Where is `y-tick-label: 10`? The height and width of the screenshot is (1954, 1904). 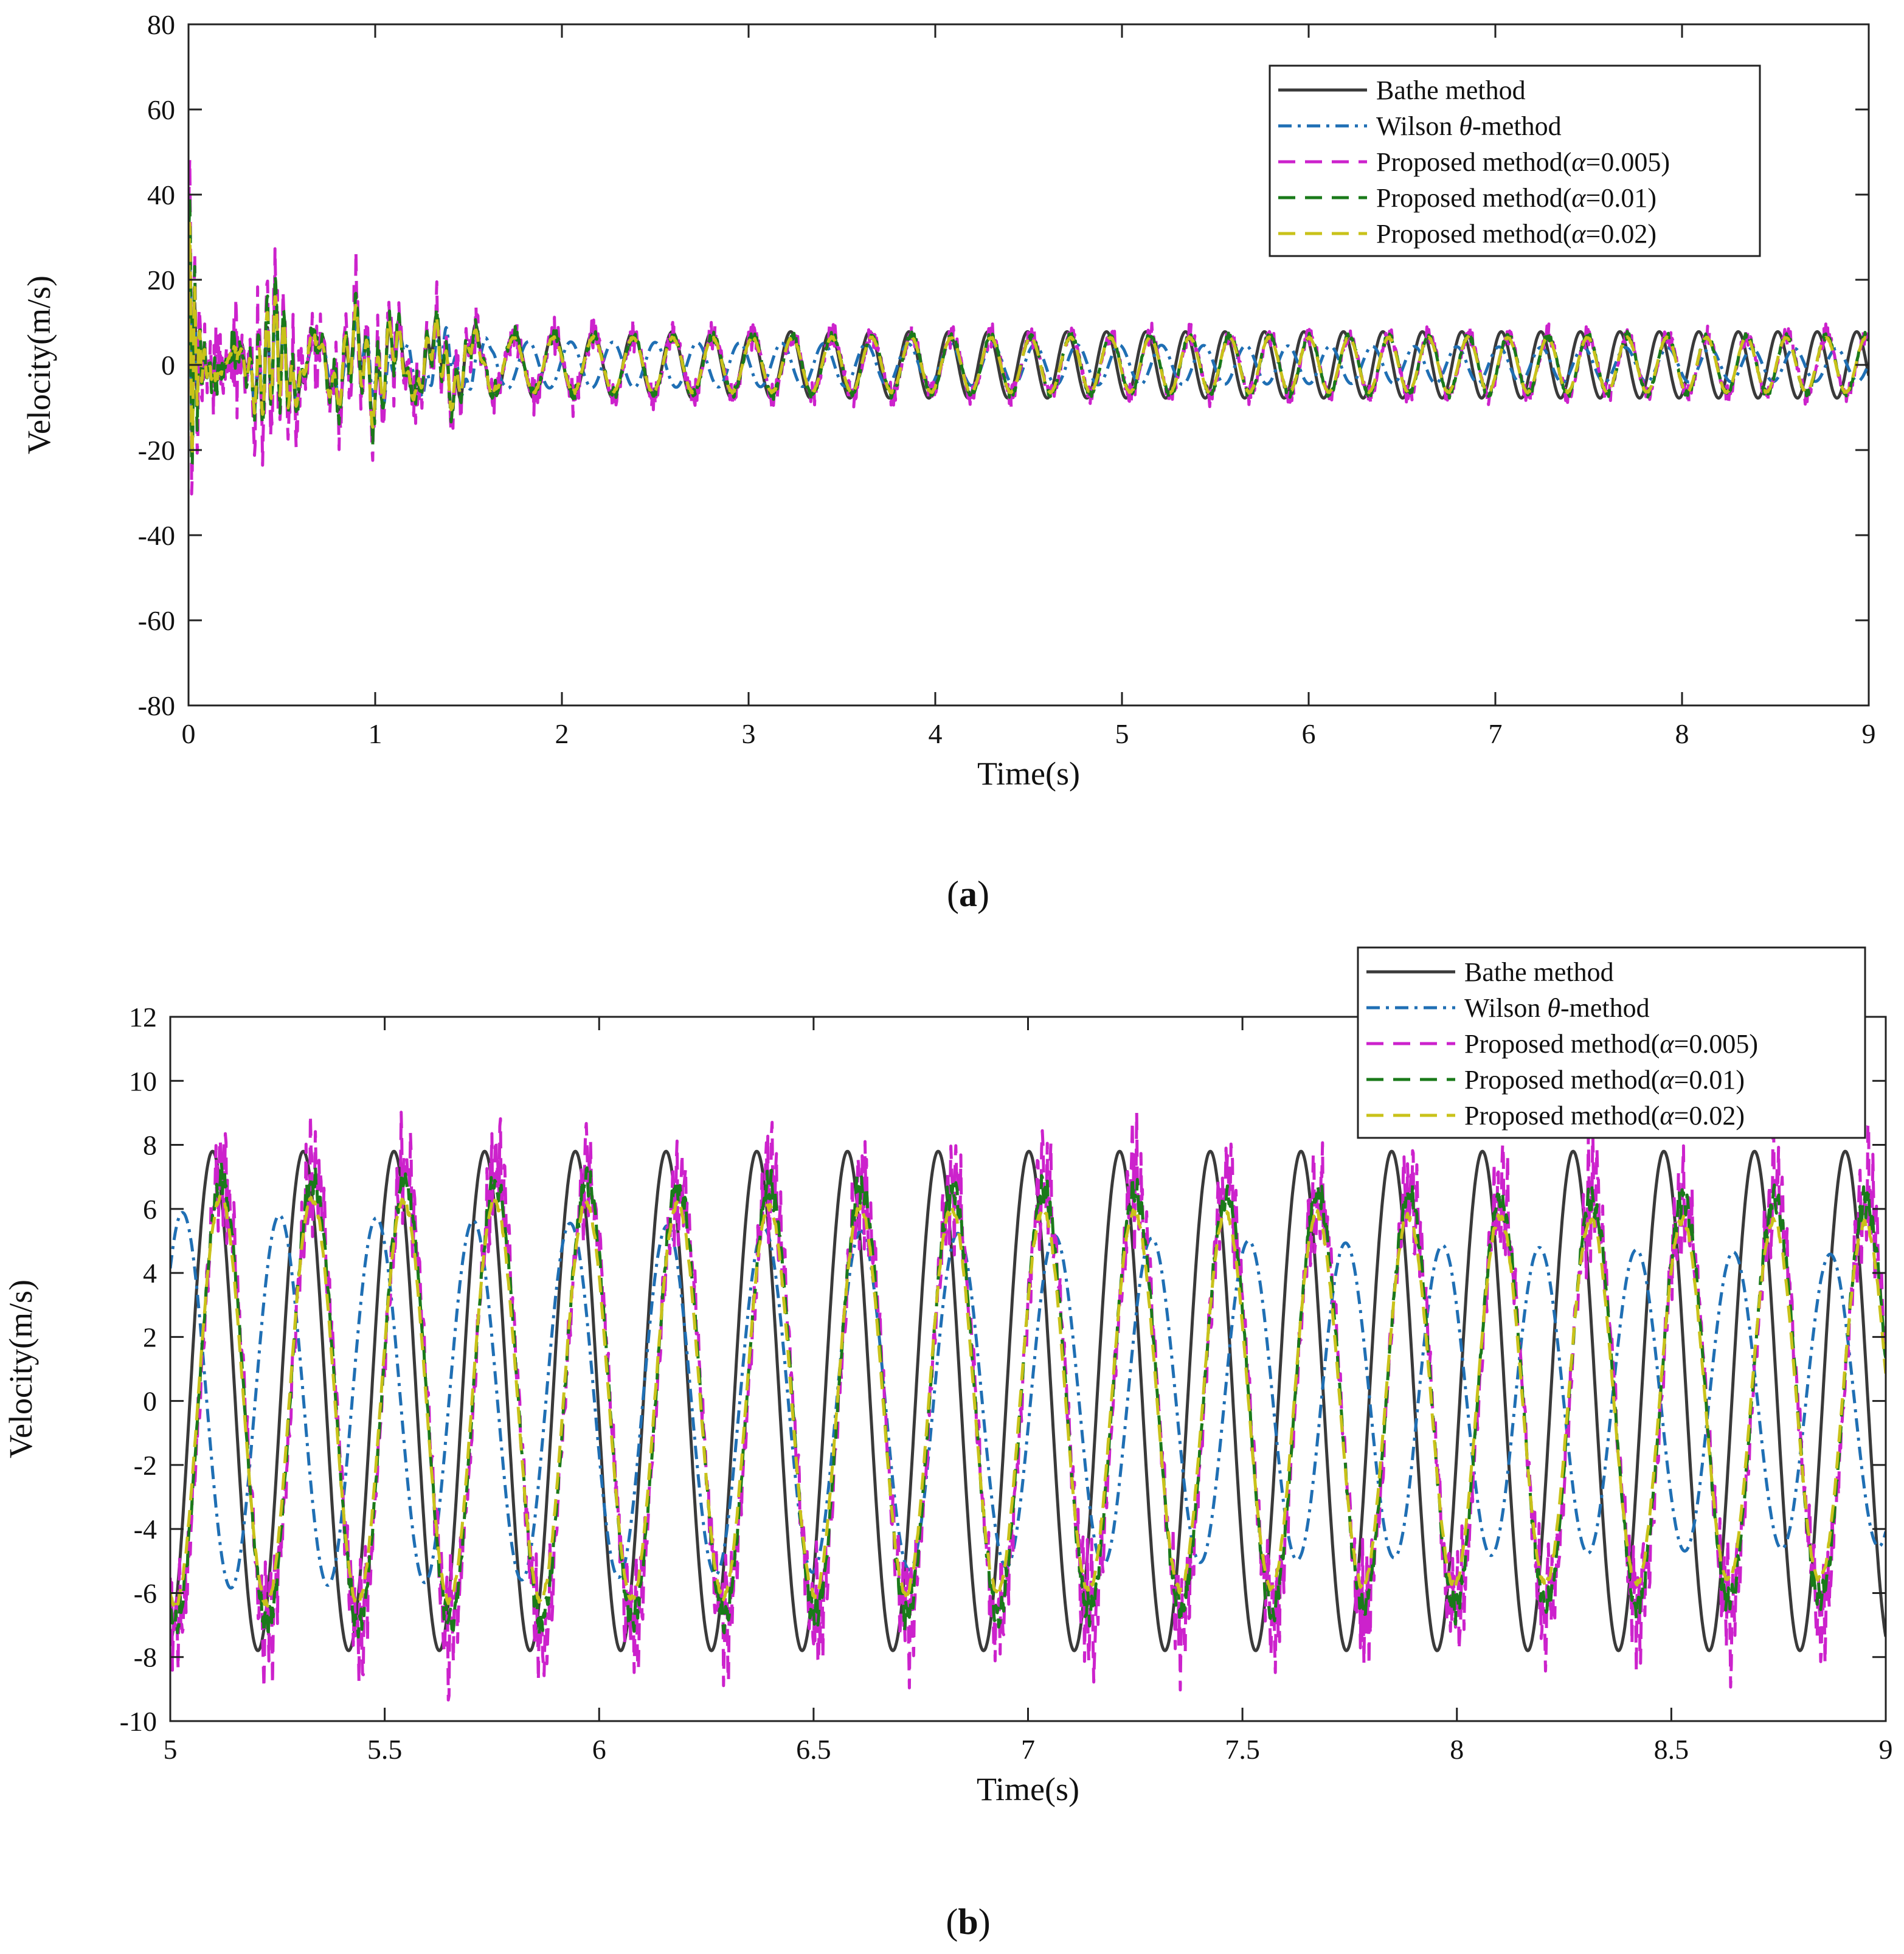
y-tick-label: 10 is located at coordinates (143, 1081).